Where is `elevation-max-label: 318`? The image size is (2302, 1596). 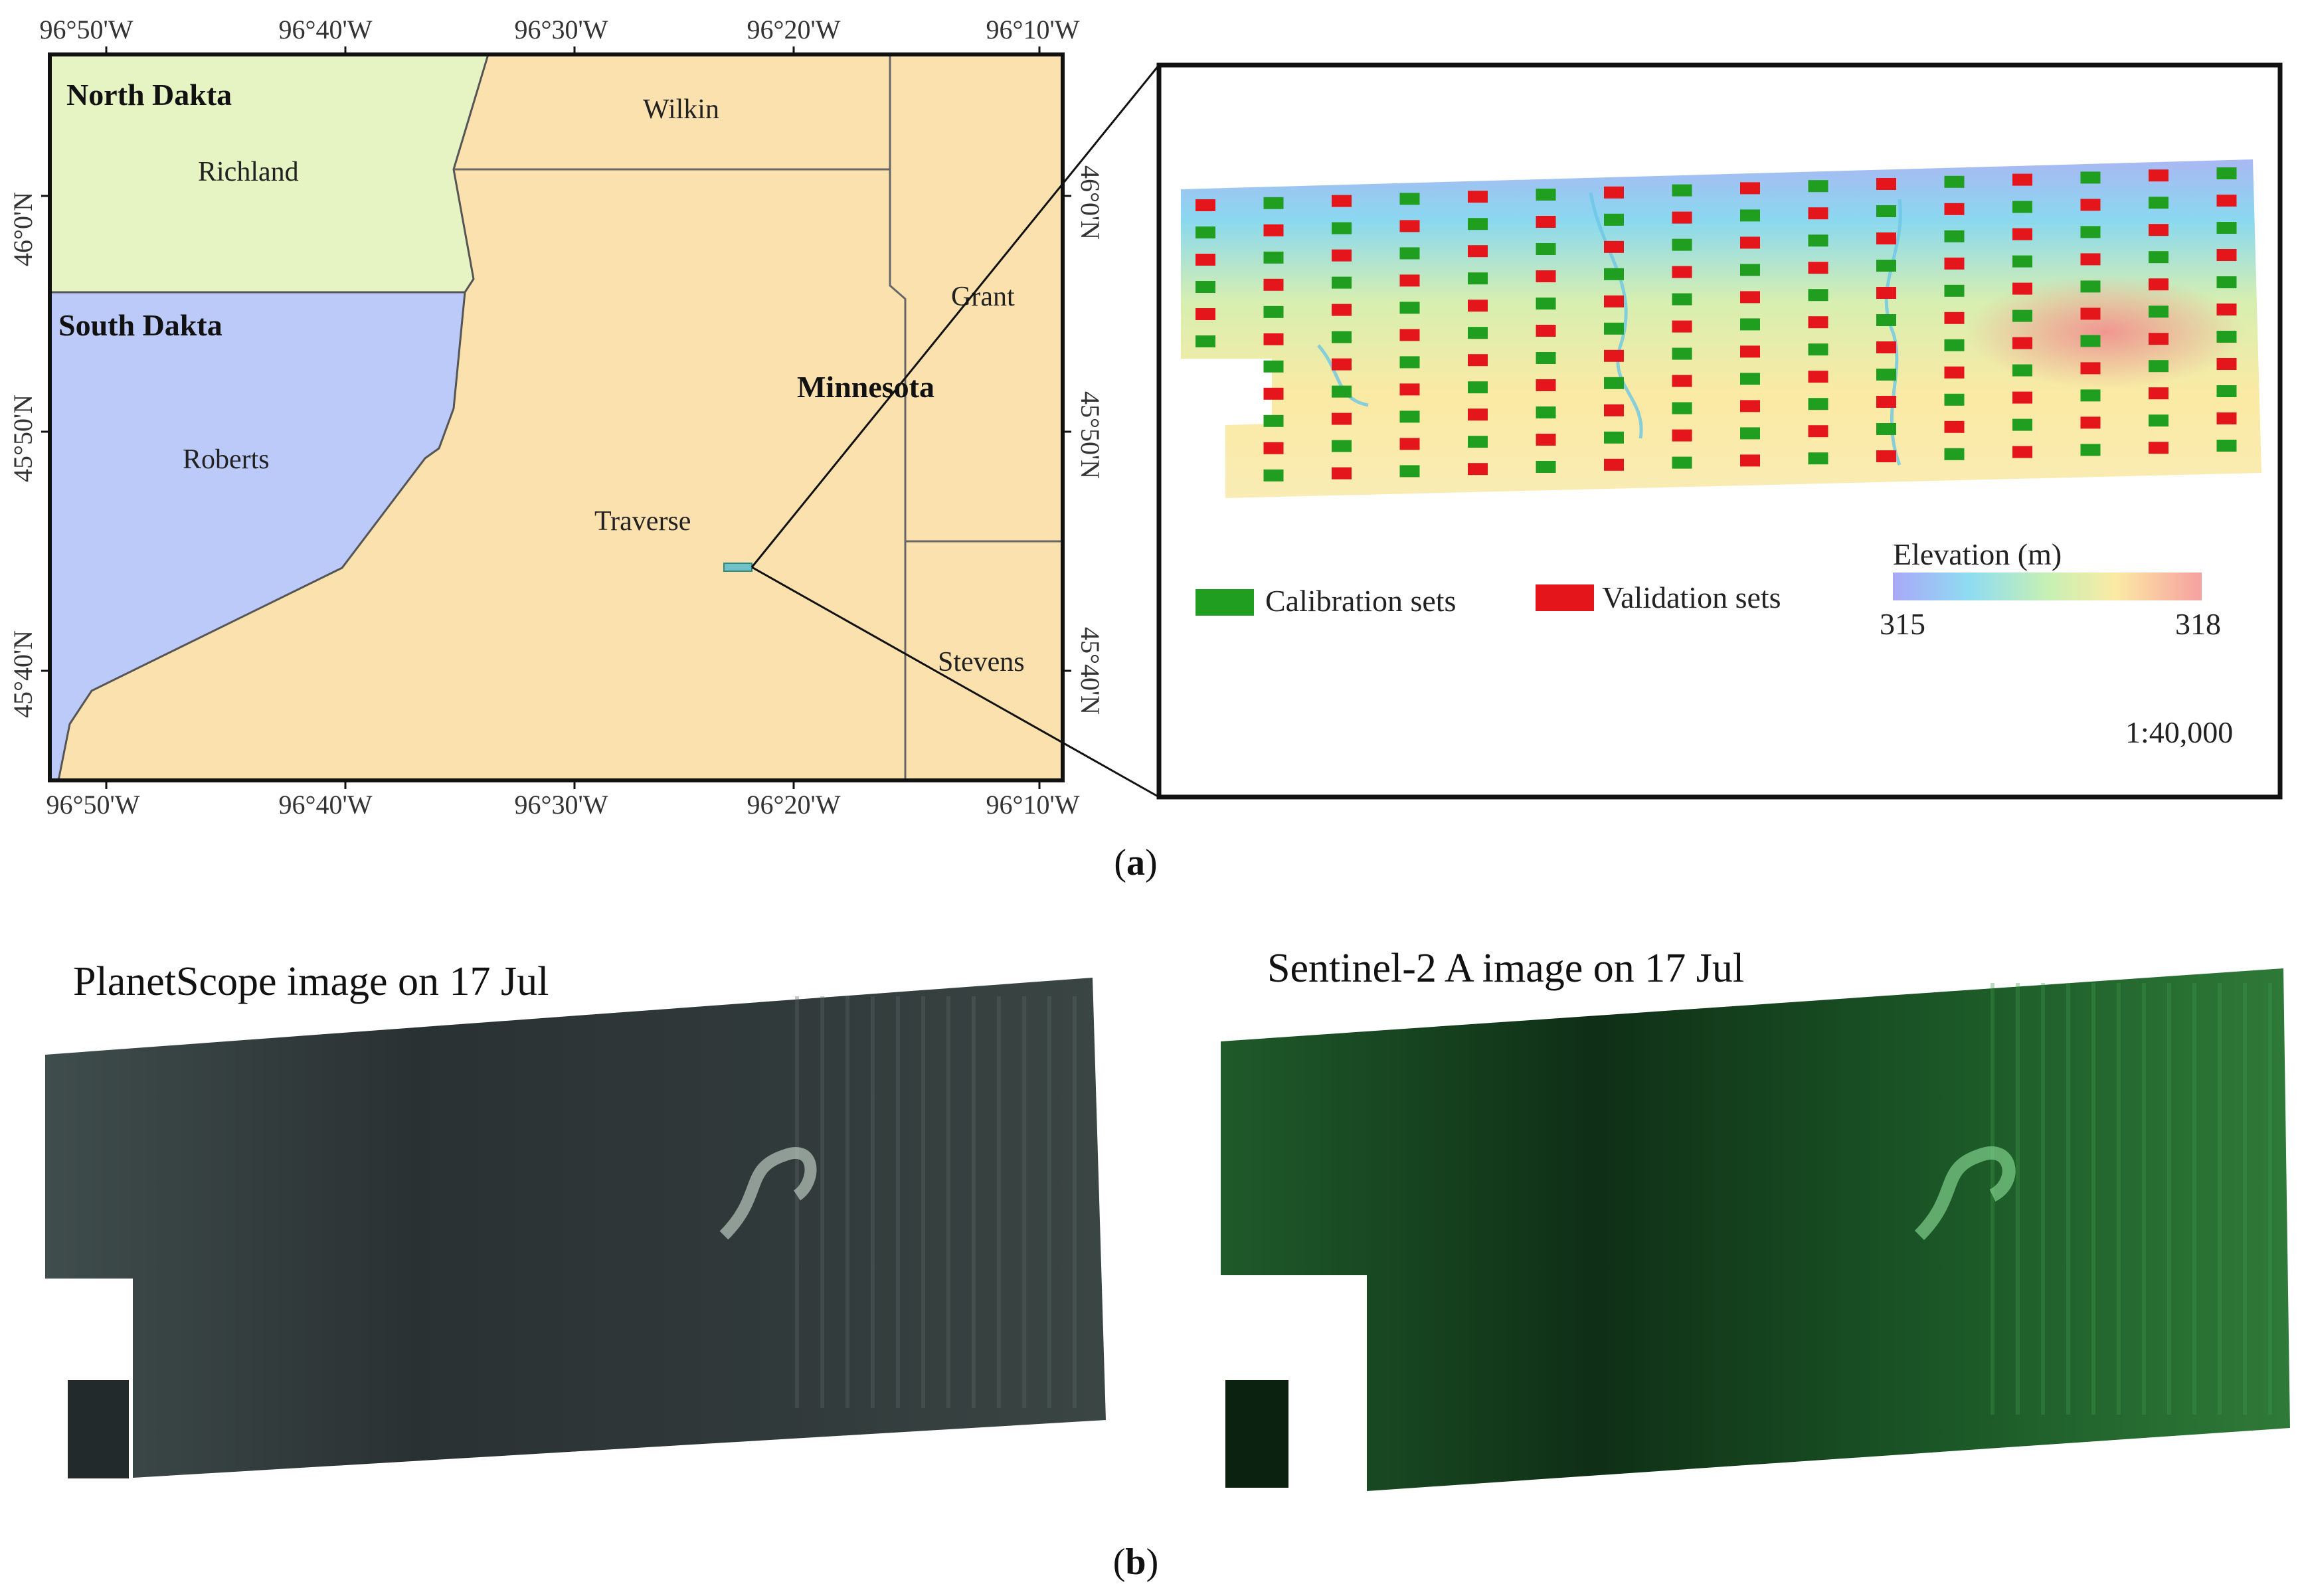
elevation-max-label: 318 is located at coordinates (2198, 624).